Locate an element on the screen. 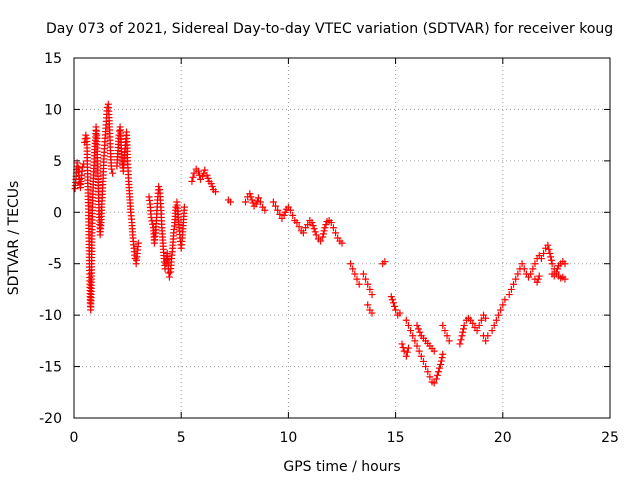 The width and height of the screenshot is (640, 480). x-tick-label: 15 is located at coordinates (396, 438).